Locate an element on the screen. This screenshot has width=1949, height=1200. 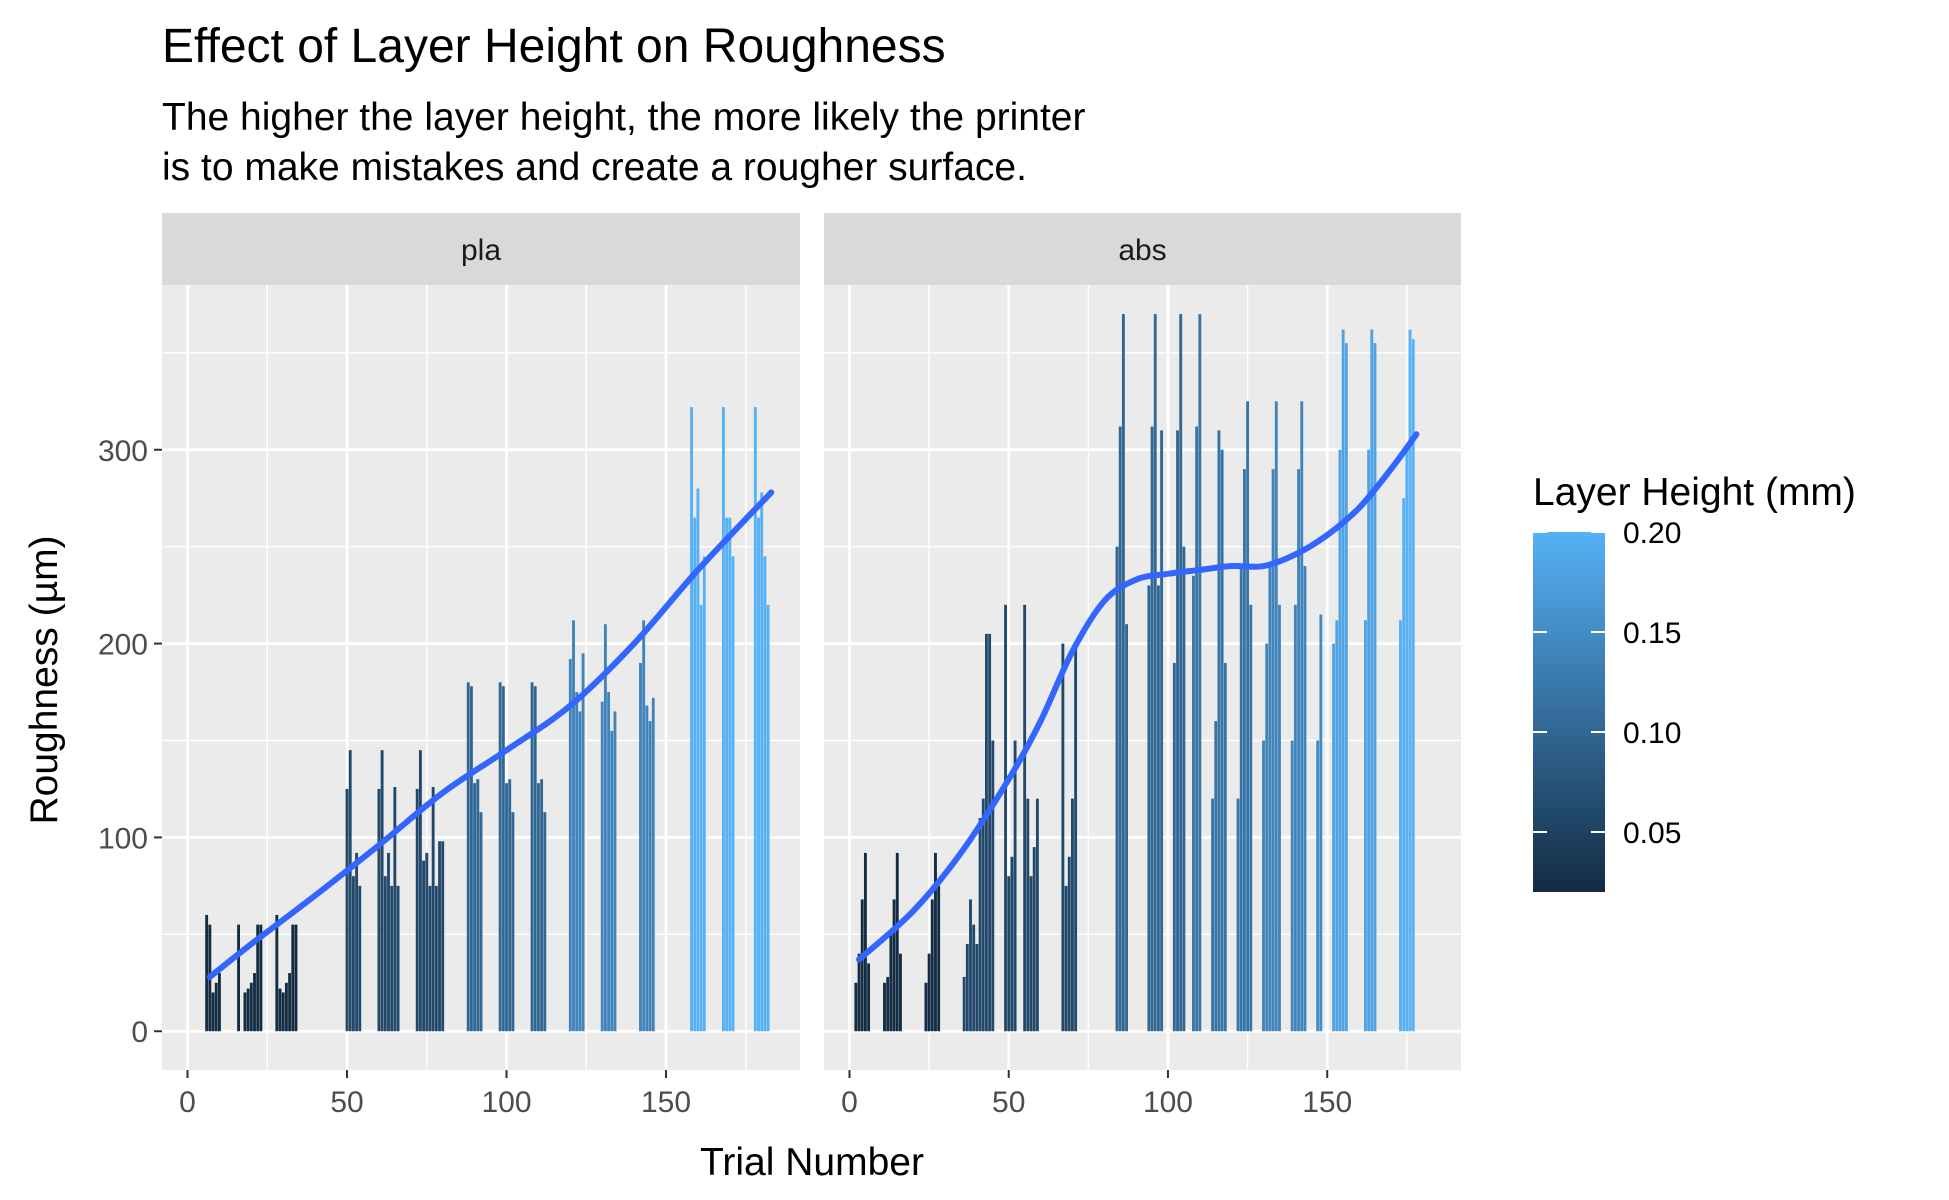
facet-strip-label-pla: pla is located at coordinates (481, 250).